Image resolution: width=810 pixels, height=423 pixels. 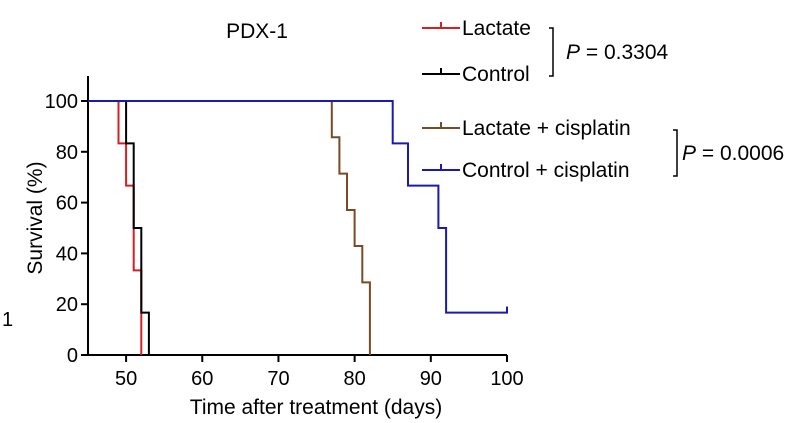 I want to click on p-value-bracket-untreated, so click(x=551, y=52).